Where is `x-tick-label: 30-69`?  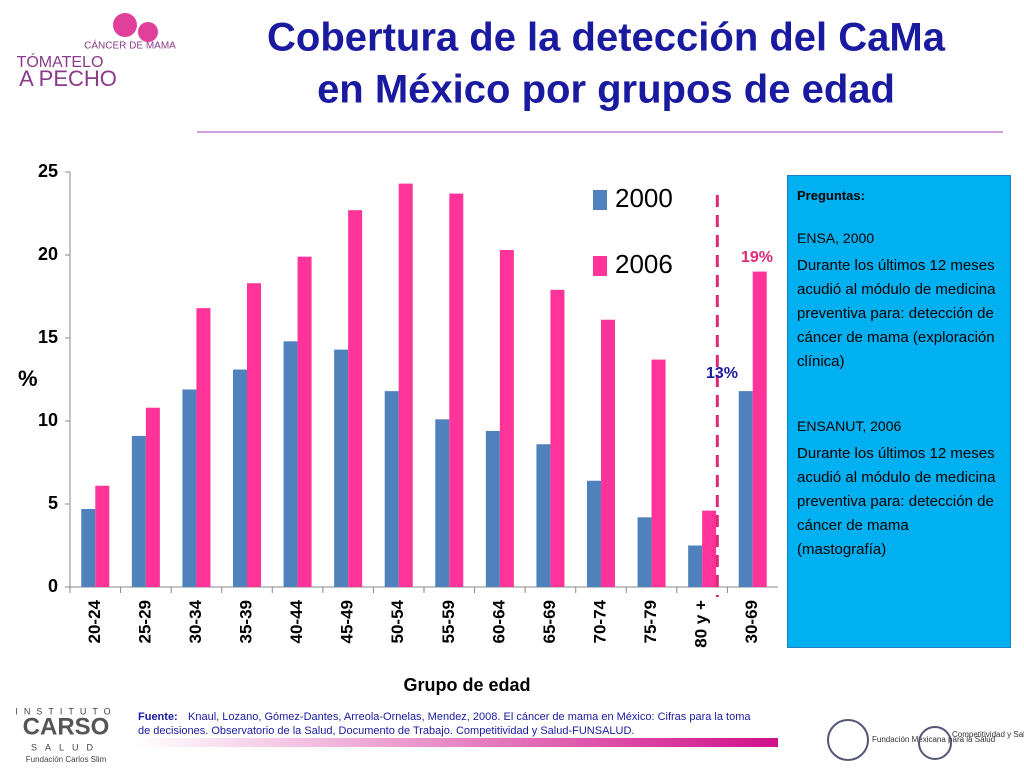
x-tick-label: 30-69 is located at coordinates (751, 621).